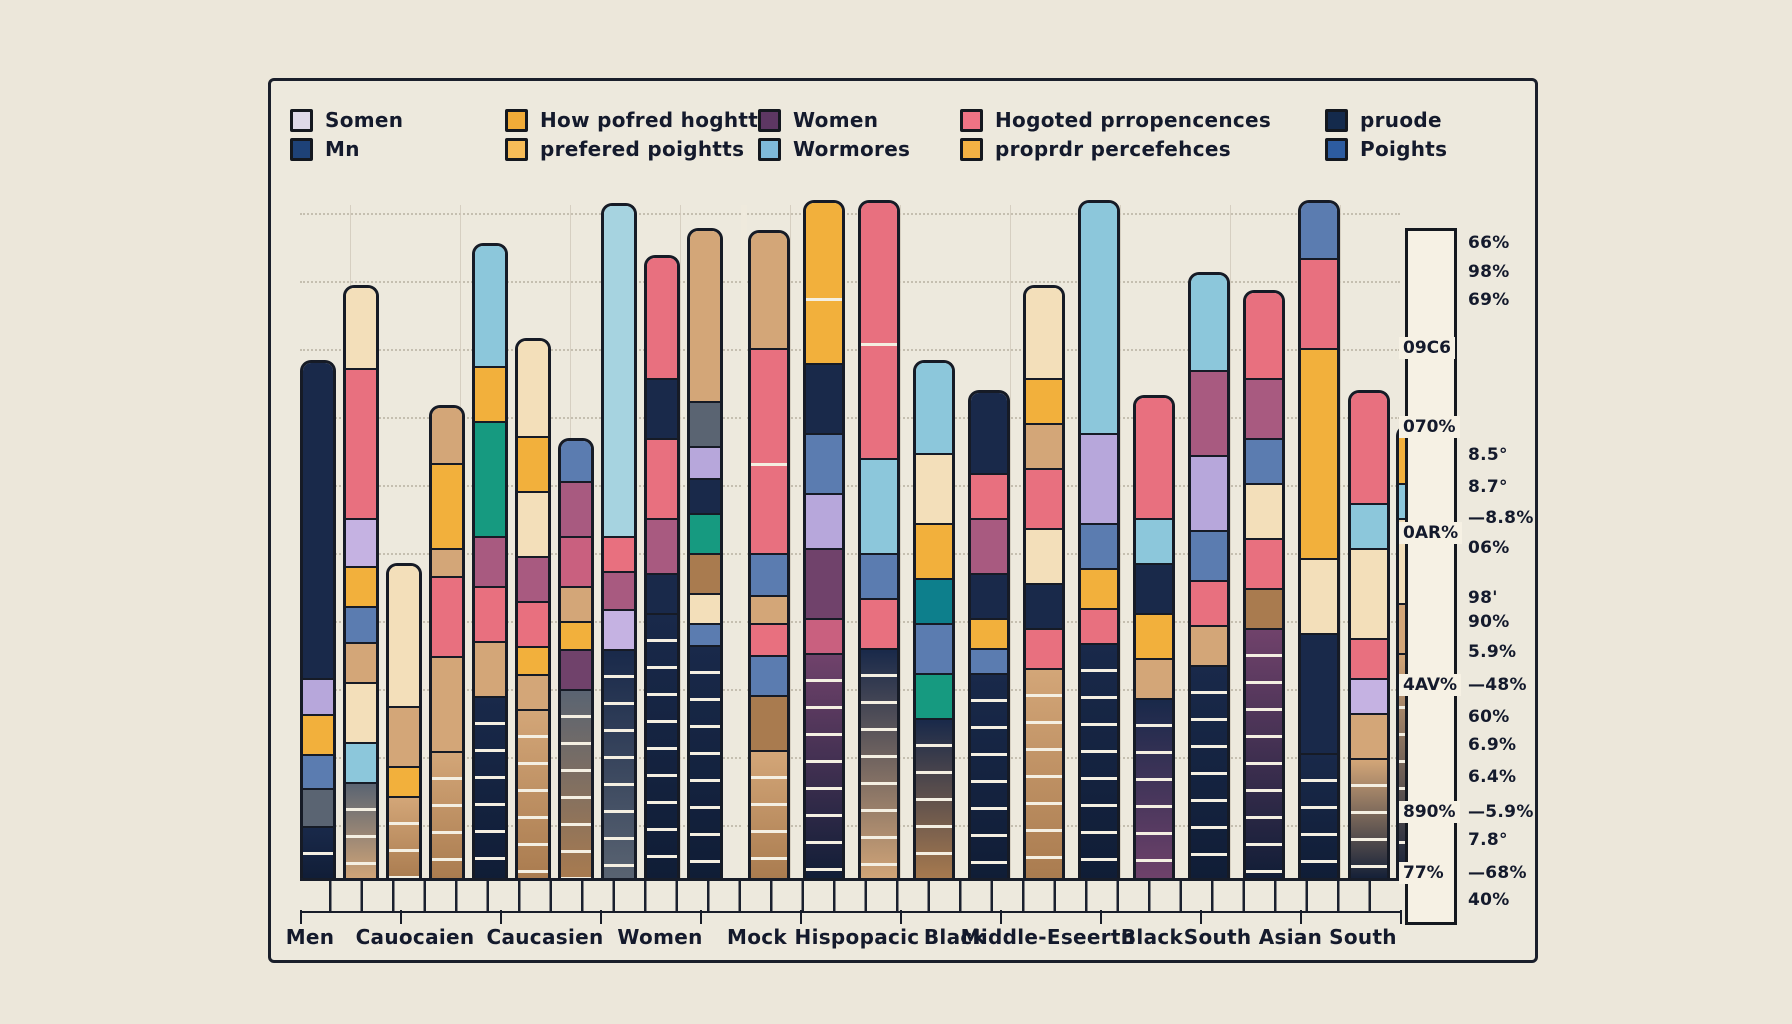 This screenshot has width=1792, height=1024. What do you see at coordinates (744, 541) in the screenshot?
I see `panel-divider` at bounding box center [744, 541].